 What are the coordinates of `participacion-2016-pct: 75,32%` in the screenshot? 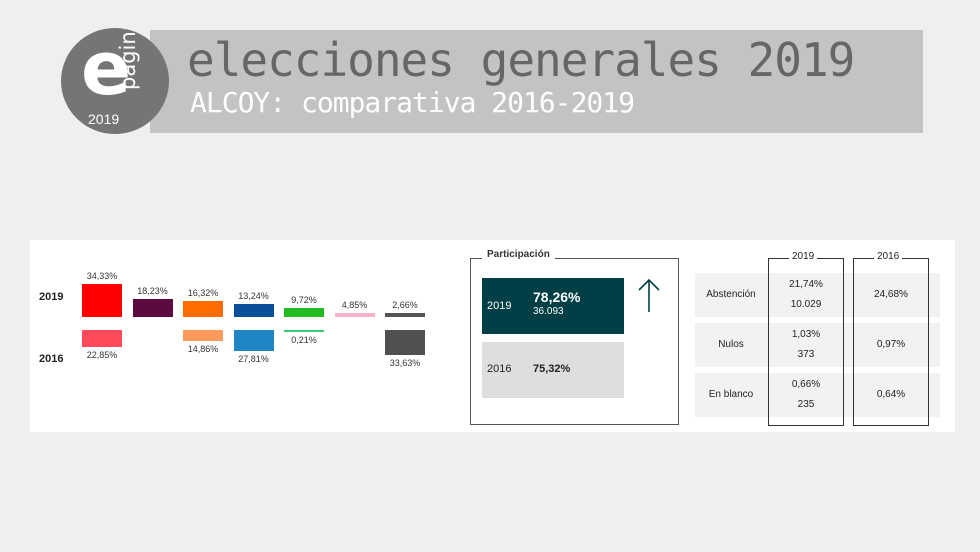 It's located at (552, 369).